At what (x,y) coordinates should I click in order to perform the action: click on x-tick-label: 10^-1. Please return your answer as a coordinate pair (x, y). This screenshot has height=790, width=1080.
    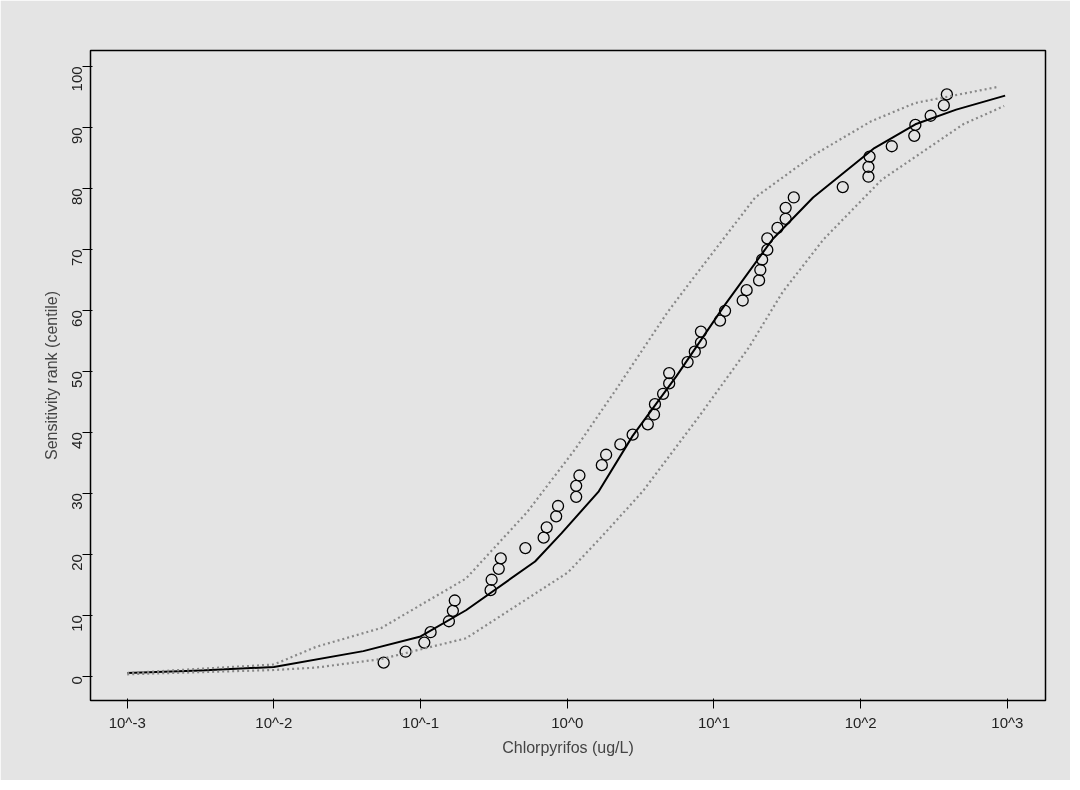
    Looking at the image, I should click on (421, 722).